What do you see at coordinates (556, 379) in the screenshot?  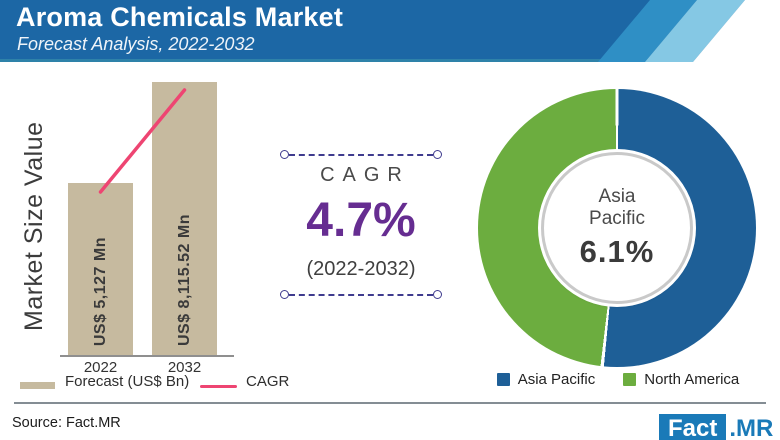 I see `asia-pacific-legend-label: Asia Pacific` at bounding box center [556, 379].